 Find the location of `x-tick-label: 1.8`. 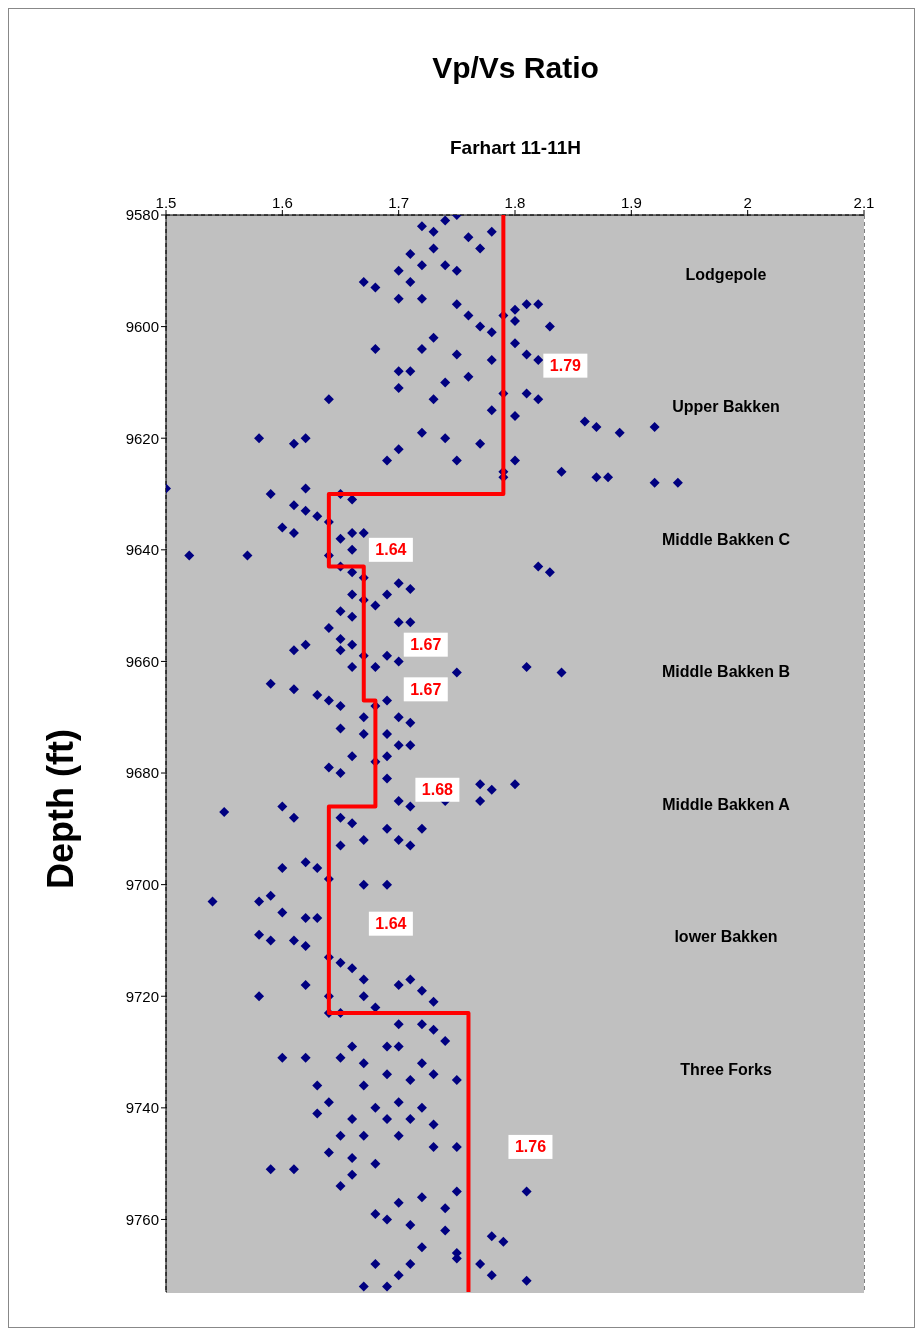

x-tick-label: 1.8 is located at coordinates (515, 202).